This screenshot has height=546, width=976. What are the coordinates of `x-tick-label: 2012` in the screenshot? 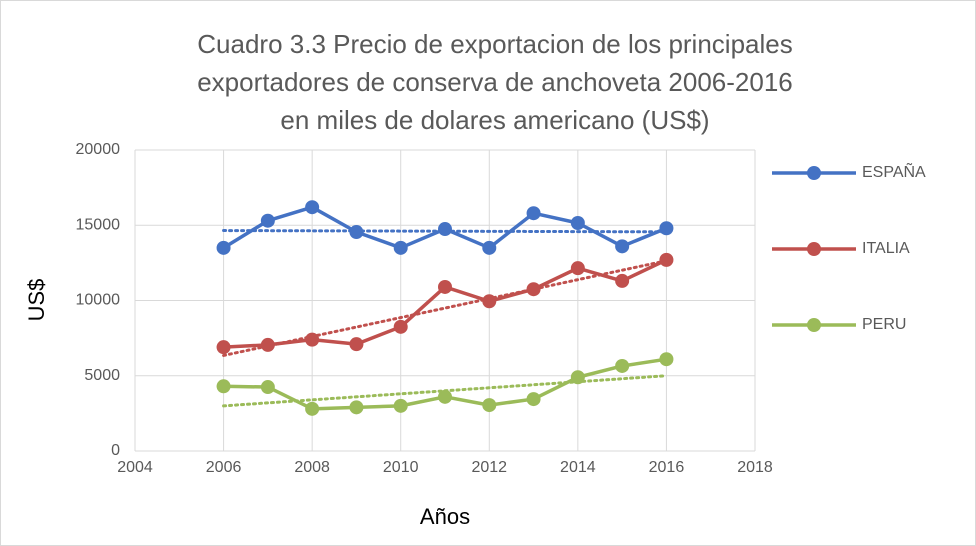 It's located at (489, 467).